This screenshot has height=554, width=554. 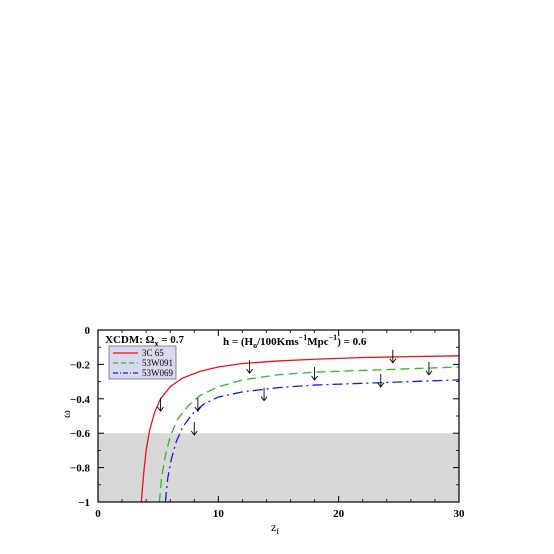 I want to click on hubble-annotation: h = (Ho/100Kms−1Mpc−1) = 0.6, so click(x=295, y=341).